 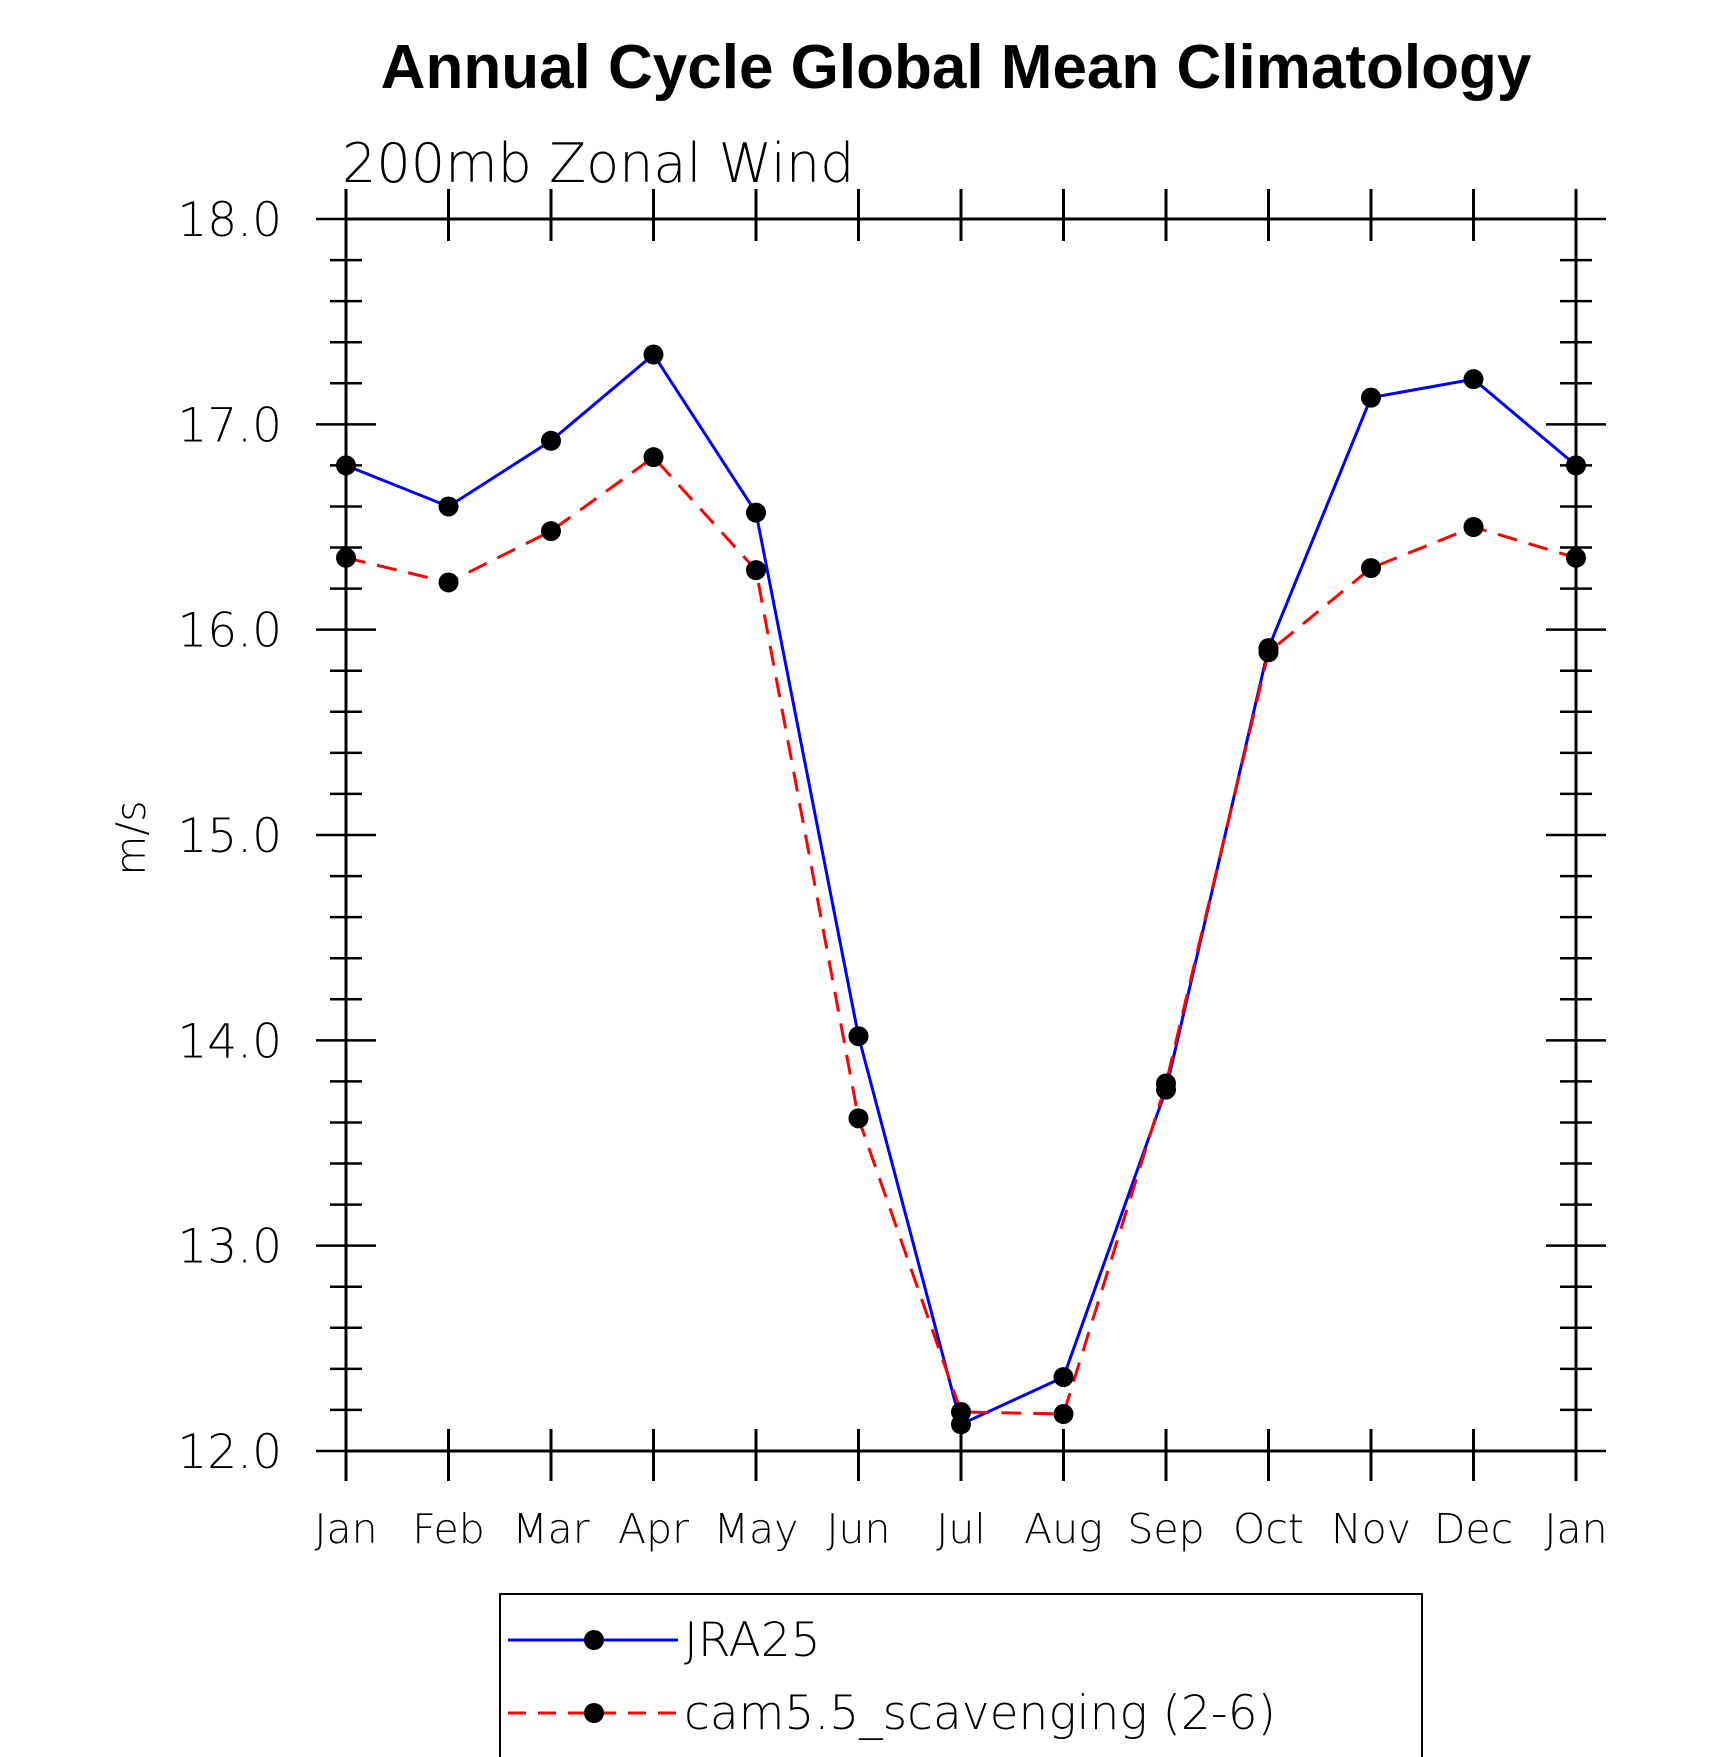 I want to click on chart-subtitle: 200mb Zonal Wind, so click(x=598, y=163).